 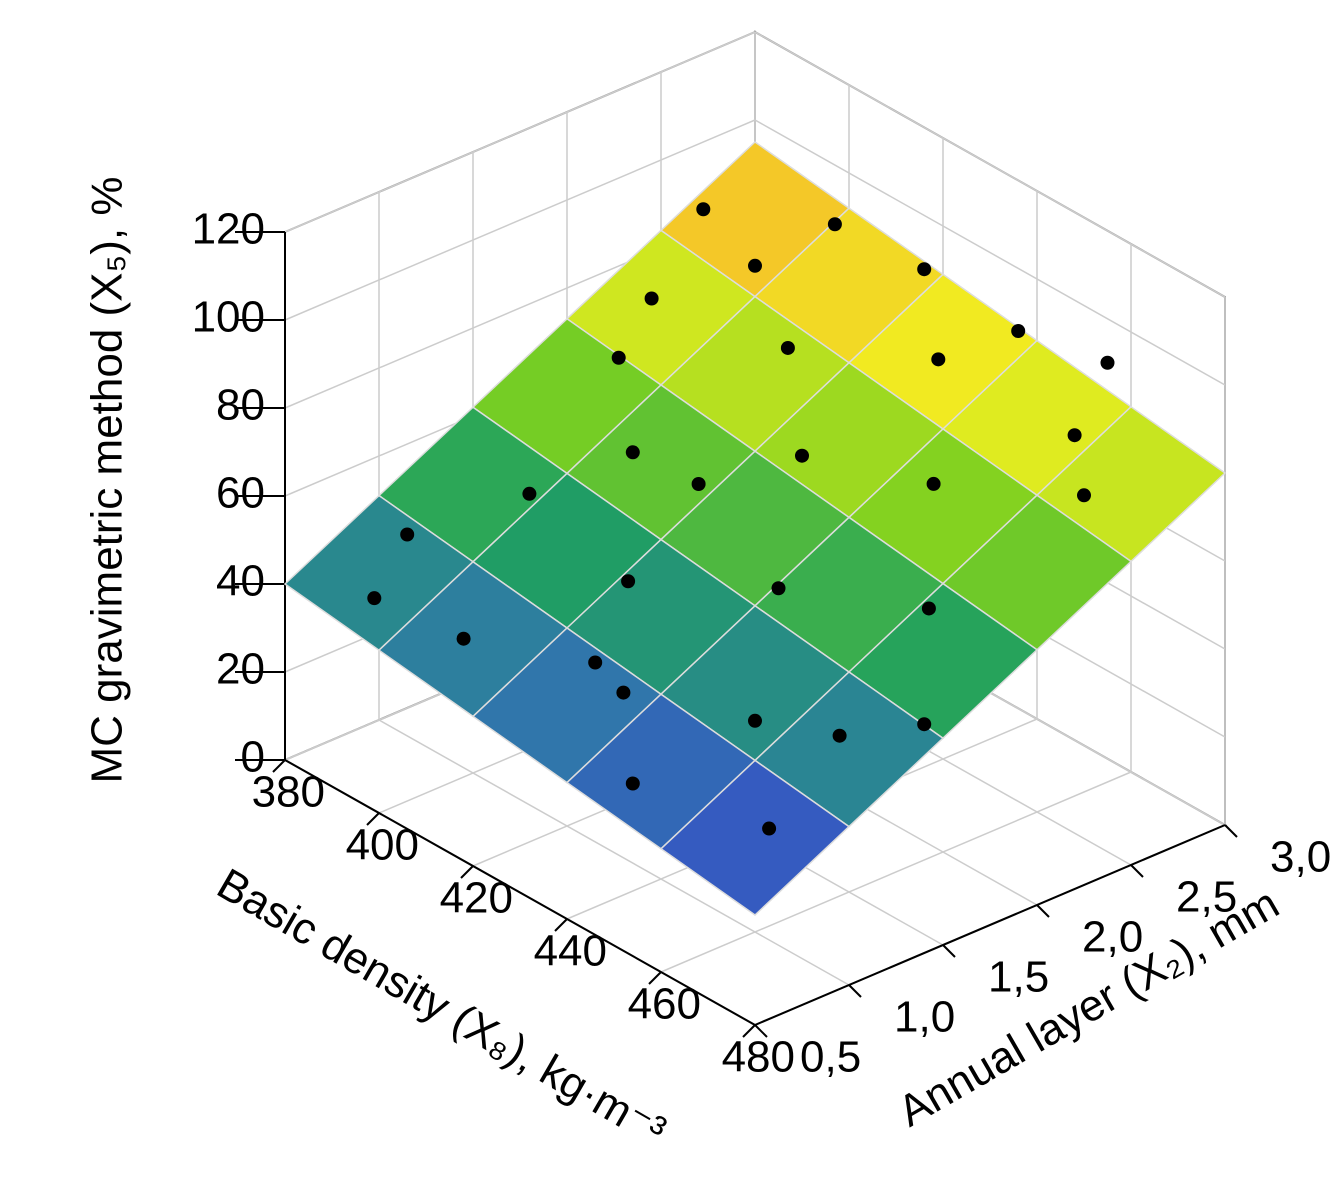 I want to click on z-tick-label: 80, so click(x=240, y=405).